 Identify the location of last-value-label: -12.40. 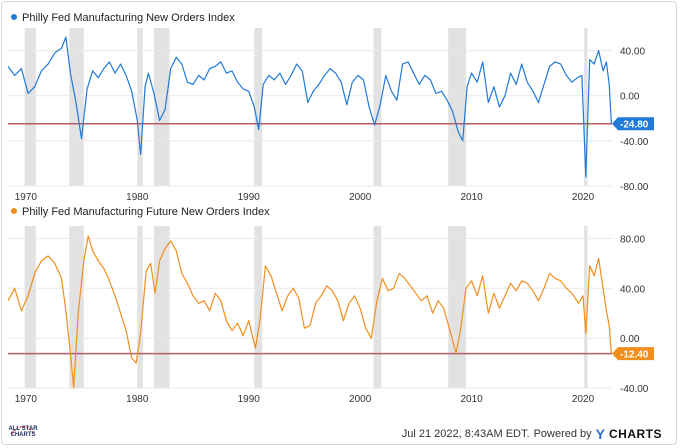
(634, 355).